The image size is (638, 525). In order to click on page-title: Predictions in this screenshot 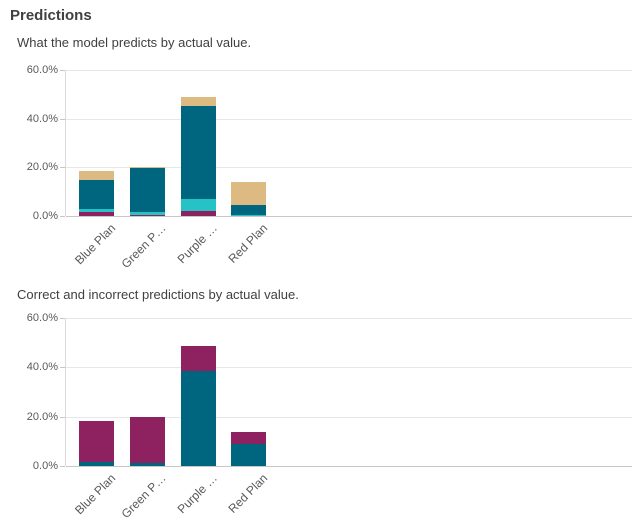, I will do `click(51, 15)`.